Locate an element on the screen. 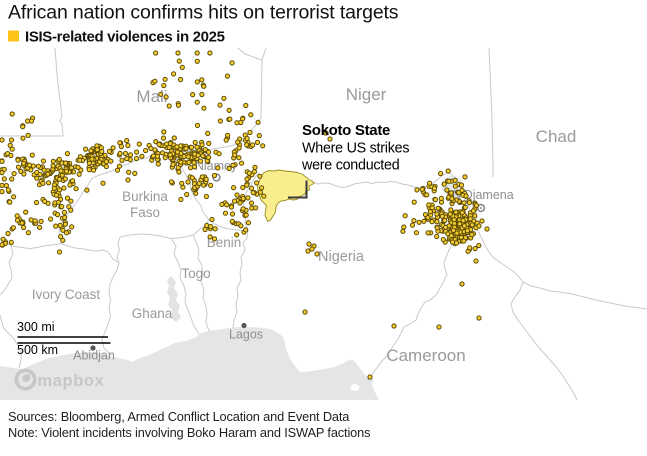 The image size is (647, 456). svg-text: Where US strikes is located at coordinates (355, 149).